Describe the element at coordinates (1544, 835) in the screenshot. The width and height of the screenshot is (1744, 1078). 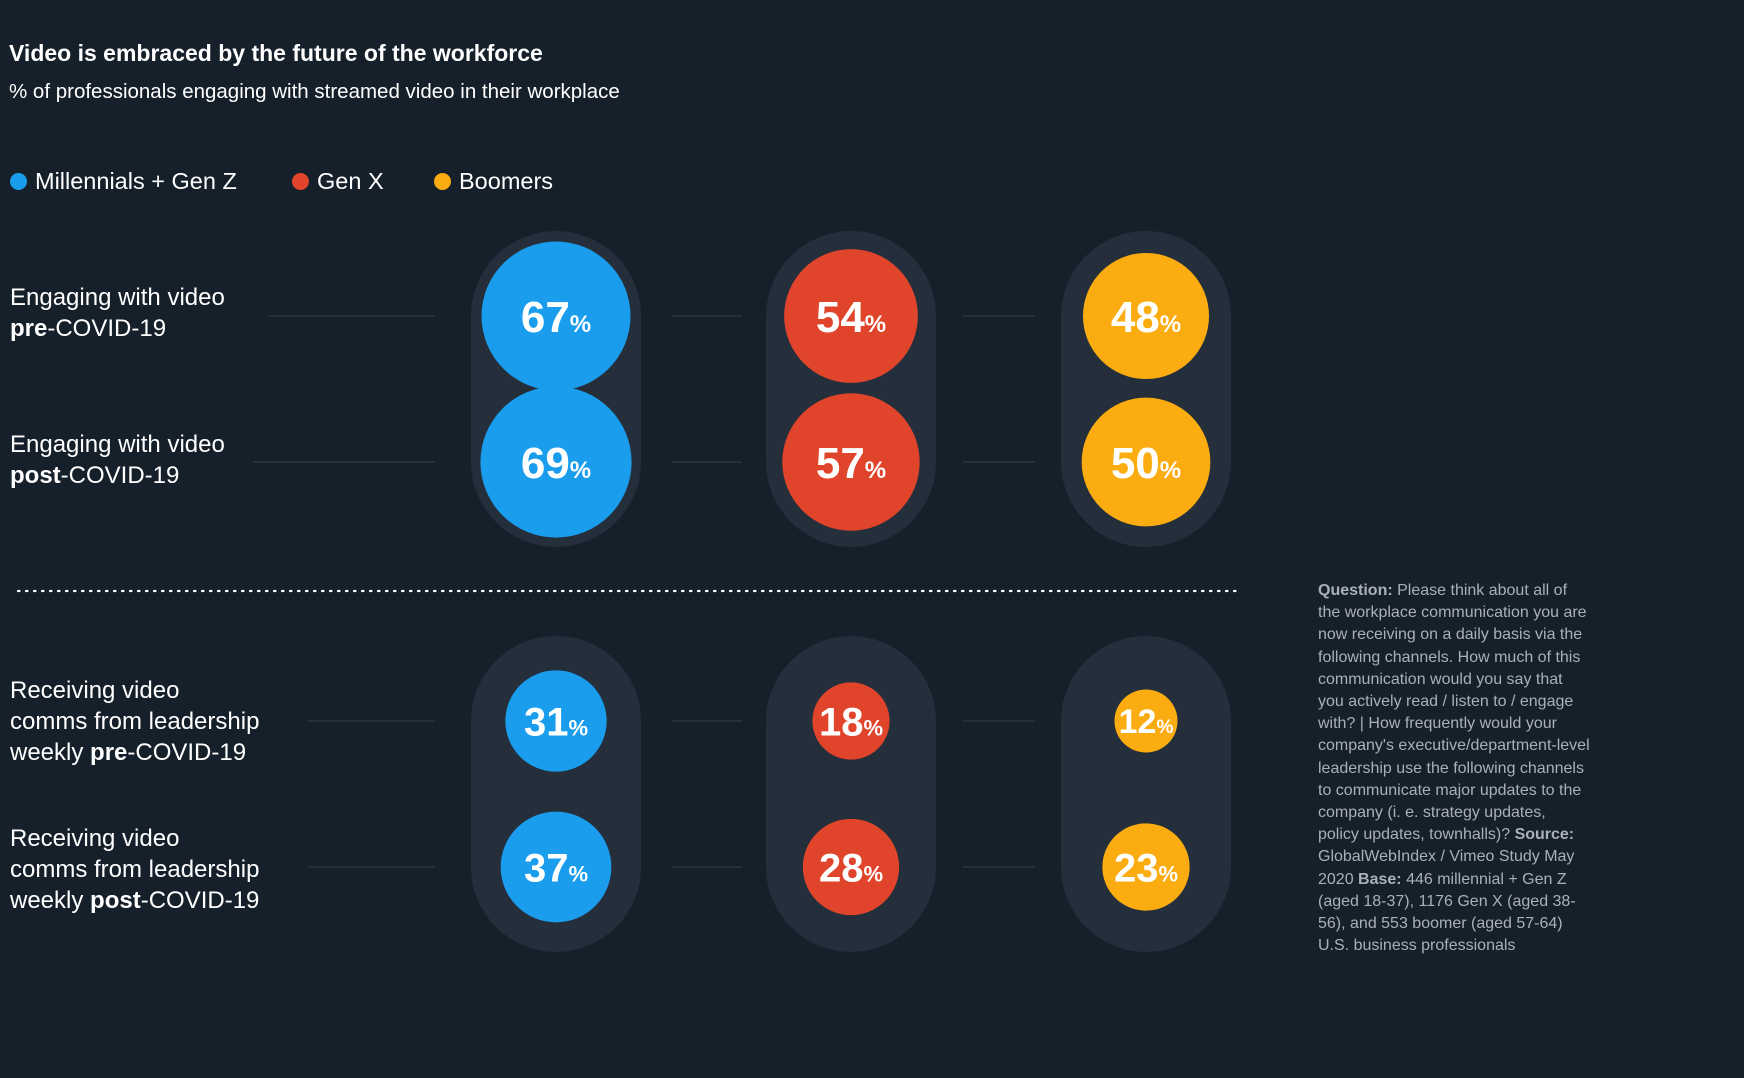
I see `note-source-label: Source:` at that location.